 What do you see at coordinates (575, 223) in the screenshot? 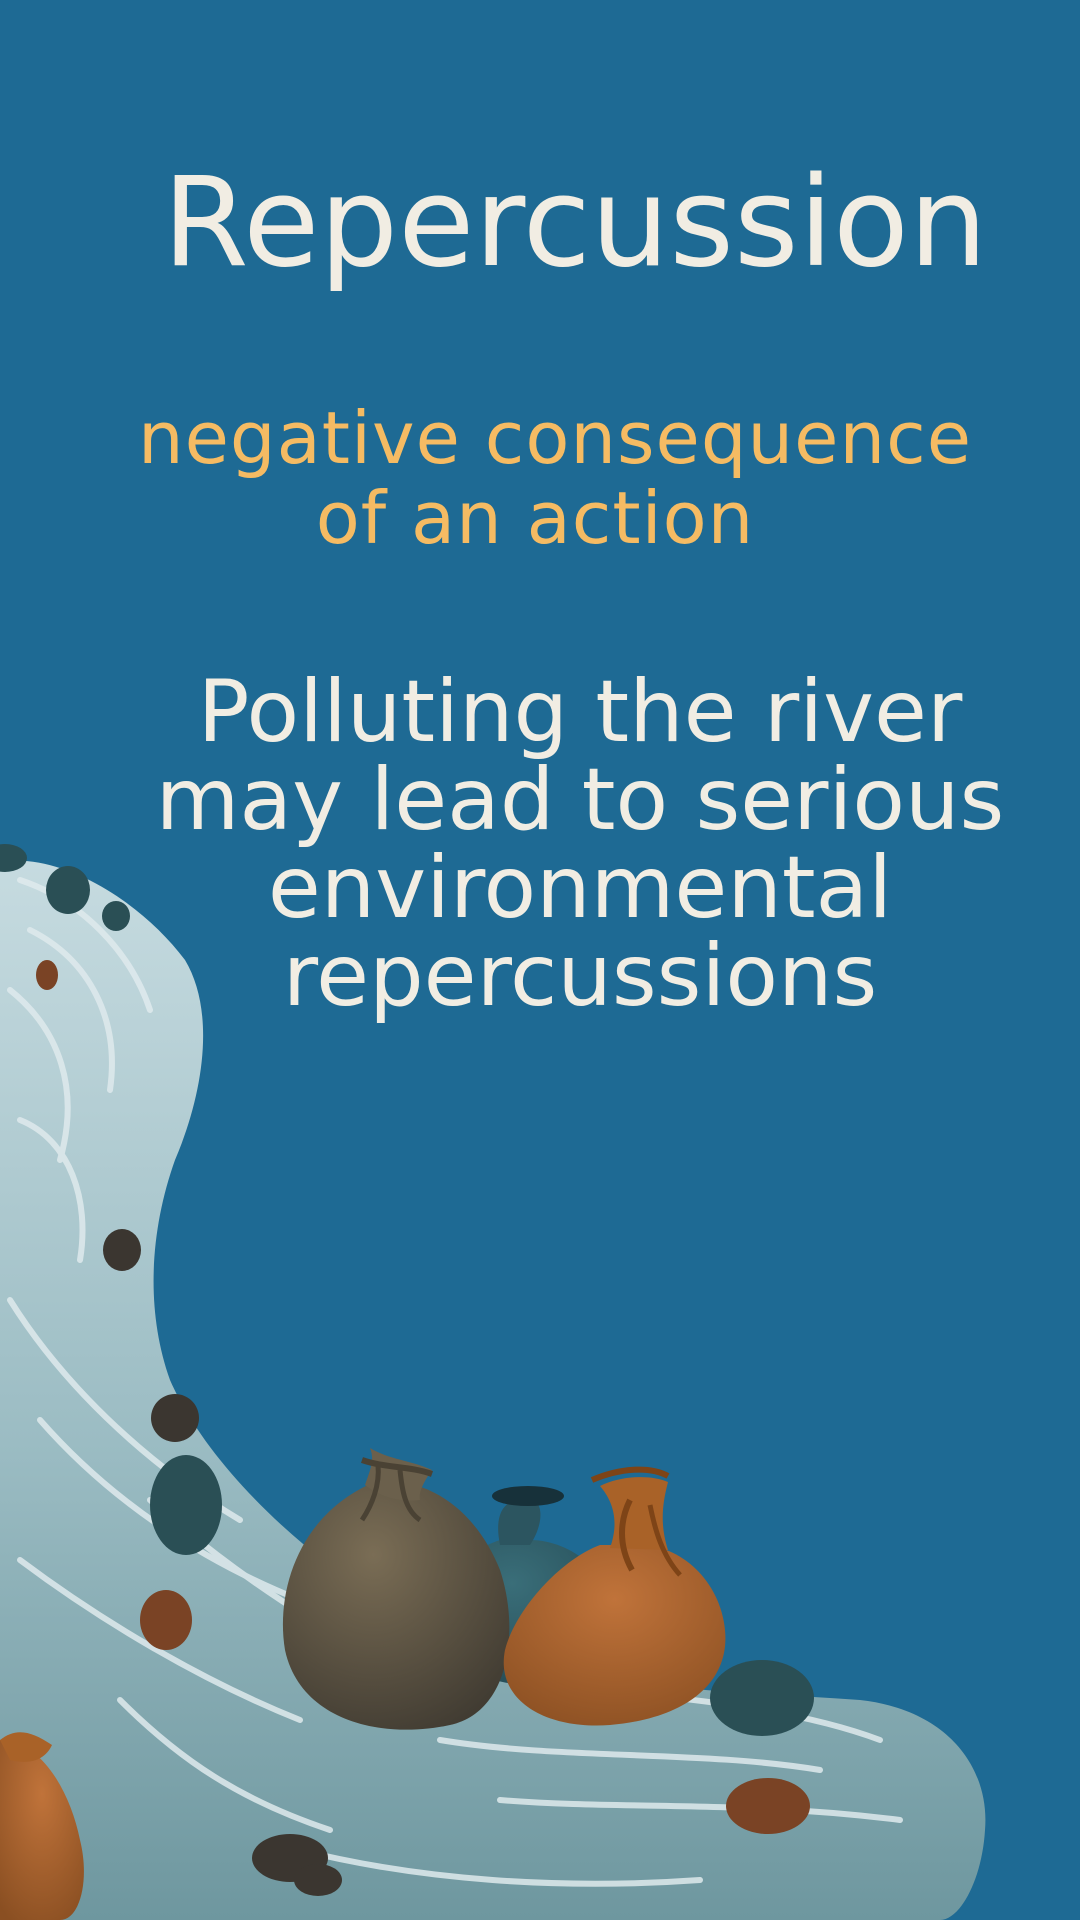
I see `vocabulary-word-title: Repercussion` at bounding box center [575, 223].